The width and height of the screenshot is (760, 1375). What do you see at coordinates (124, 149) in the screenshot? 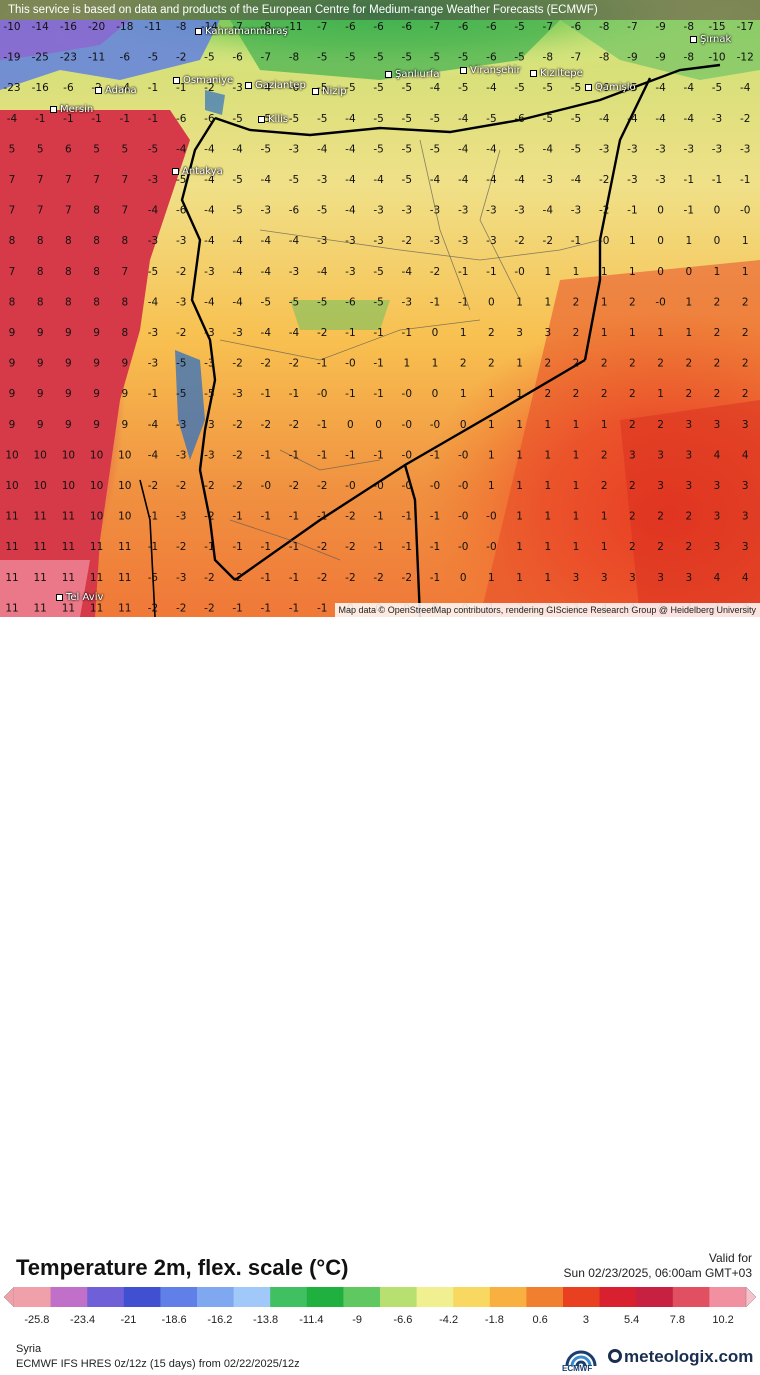
I see `temperature-value: 5` at bounding box center [124, 149].